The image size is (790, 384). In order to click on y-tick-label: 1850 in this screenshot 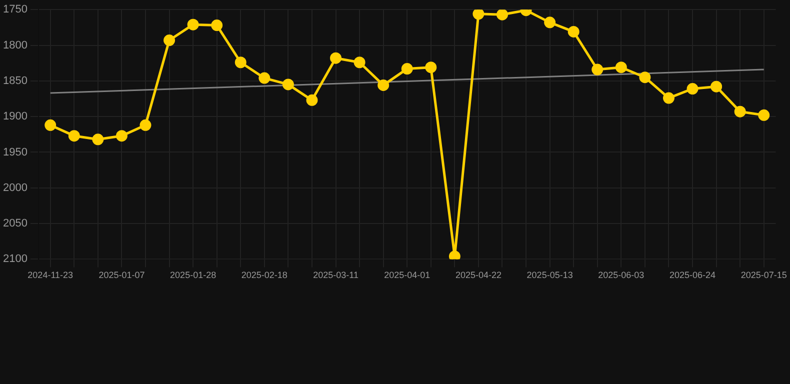, I will do `click(15, 80)`.